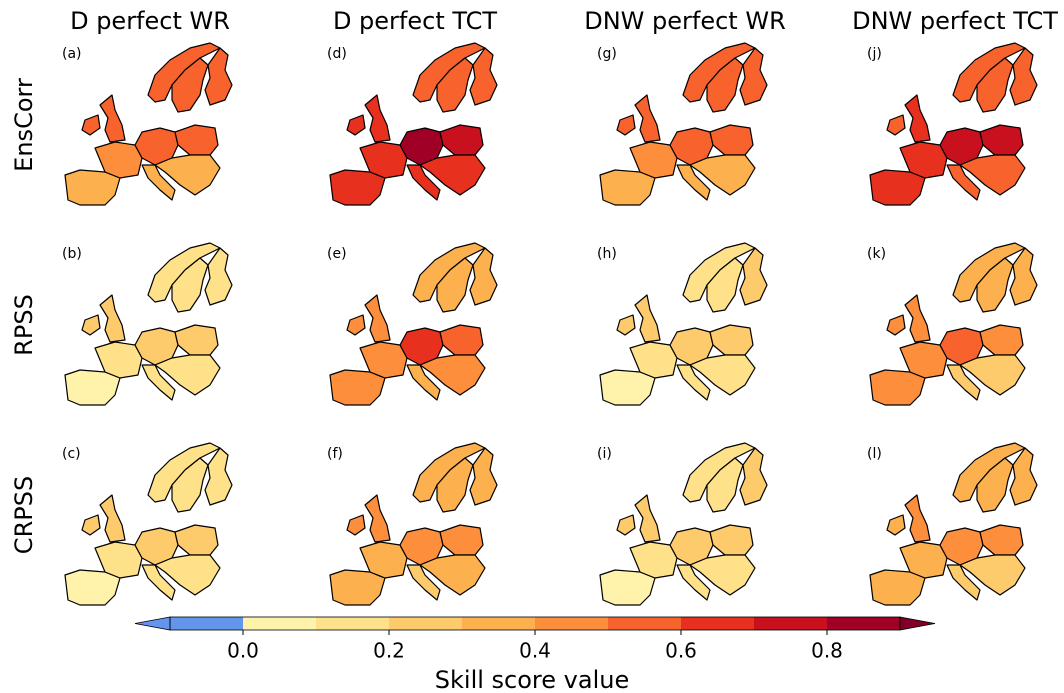 This screenshot has height=693, width=1064. What do you see at coordinates (150, 21) in the screenshot?
I see `column-title: D perfect WR` at bounding box center [150, 21].